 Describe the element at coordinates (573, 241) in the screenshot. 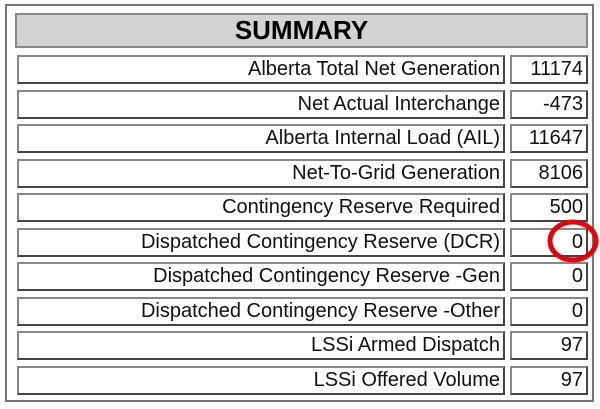

I see `highlight-circle` at that location.